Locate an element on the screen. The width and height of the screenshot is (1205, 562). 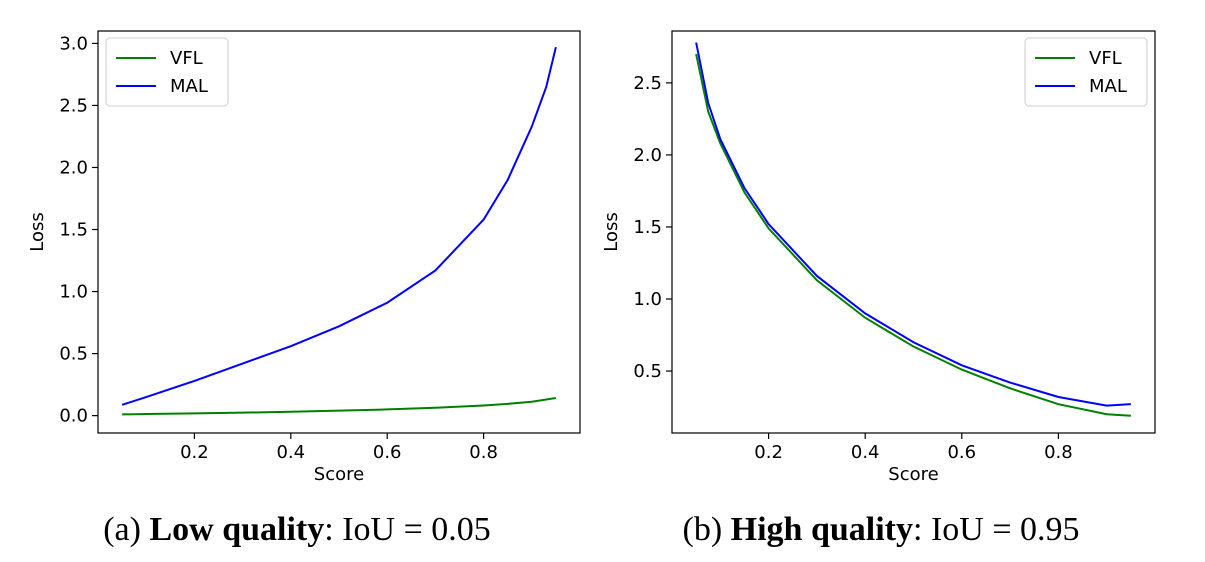
caption-bold: Low quality is located at coordinates (236, 529).